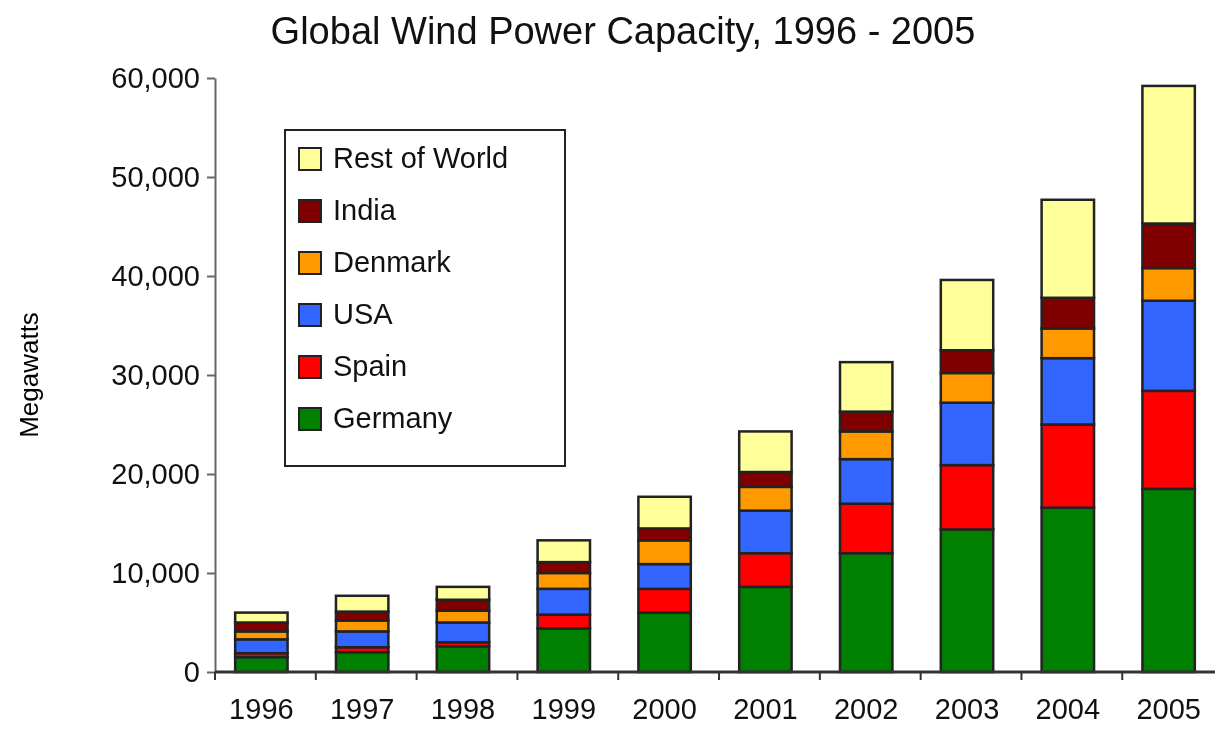 Image resolution: width=1220 pixels, height=746 pixels. What do you see at coordinates (392, 262) in the screenshot?
I see `legend-label: Denmark` at bounding box center [392, 262].